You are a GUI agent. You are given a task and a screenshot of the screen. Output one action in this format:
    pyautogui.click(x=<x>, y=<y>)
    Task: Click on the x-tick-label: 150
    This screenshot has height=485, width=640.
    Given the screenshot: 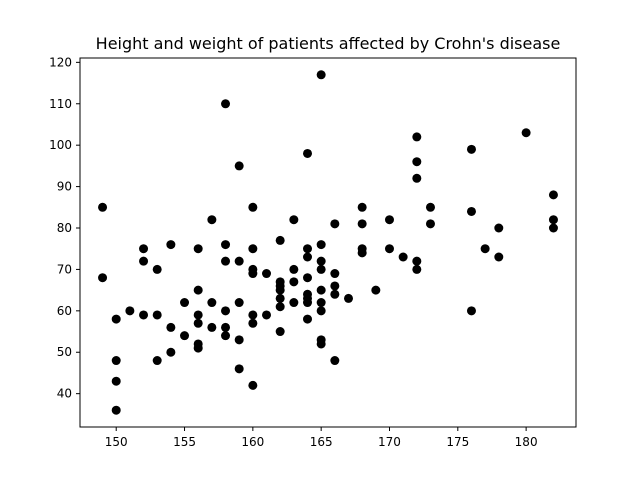 What is the action you would take?
    pyautogui.click(x=116, y=442)
    